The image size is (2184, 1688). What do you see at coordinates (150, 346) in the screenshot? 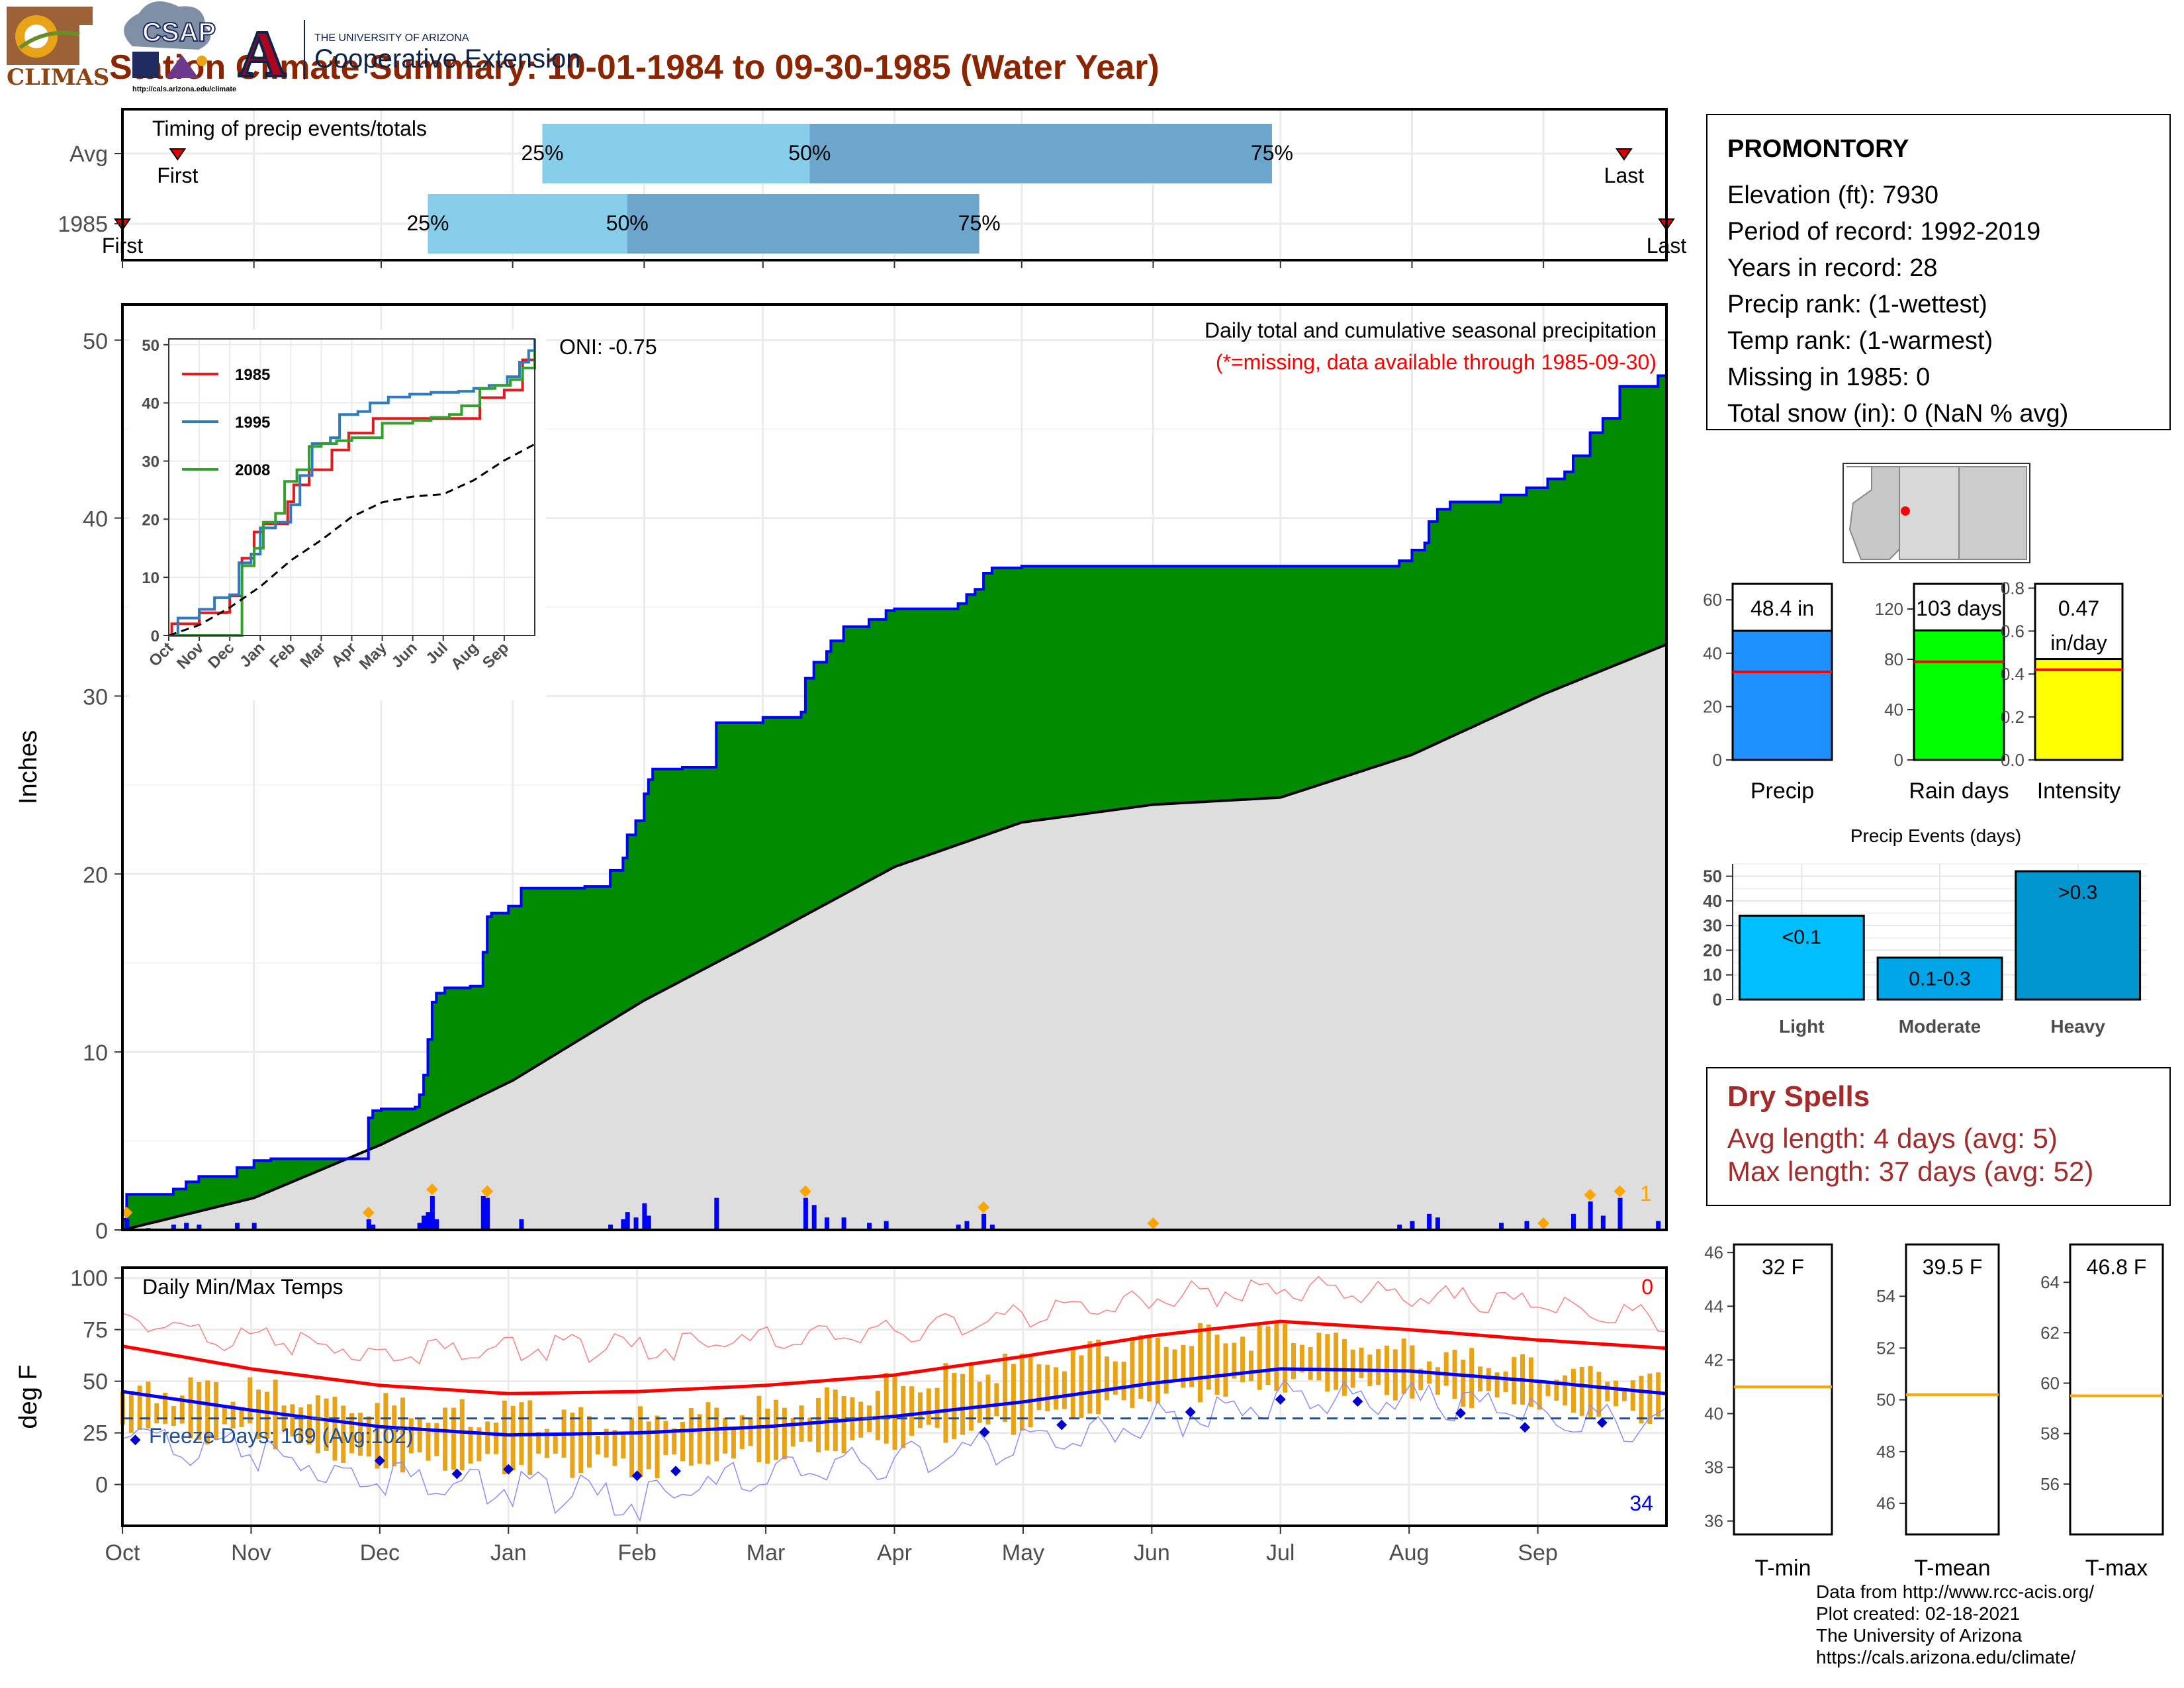
I see `inset-y-tick-label: 50` at bounding box center [150, 346].